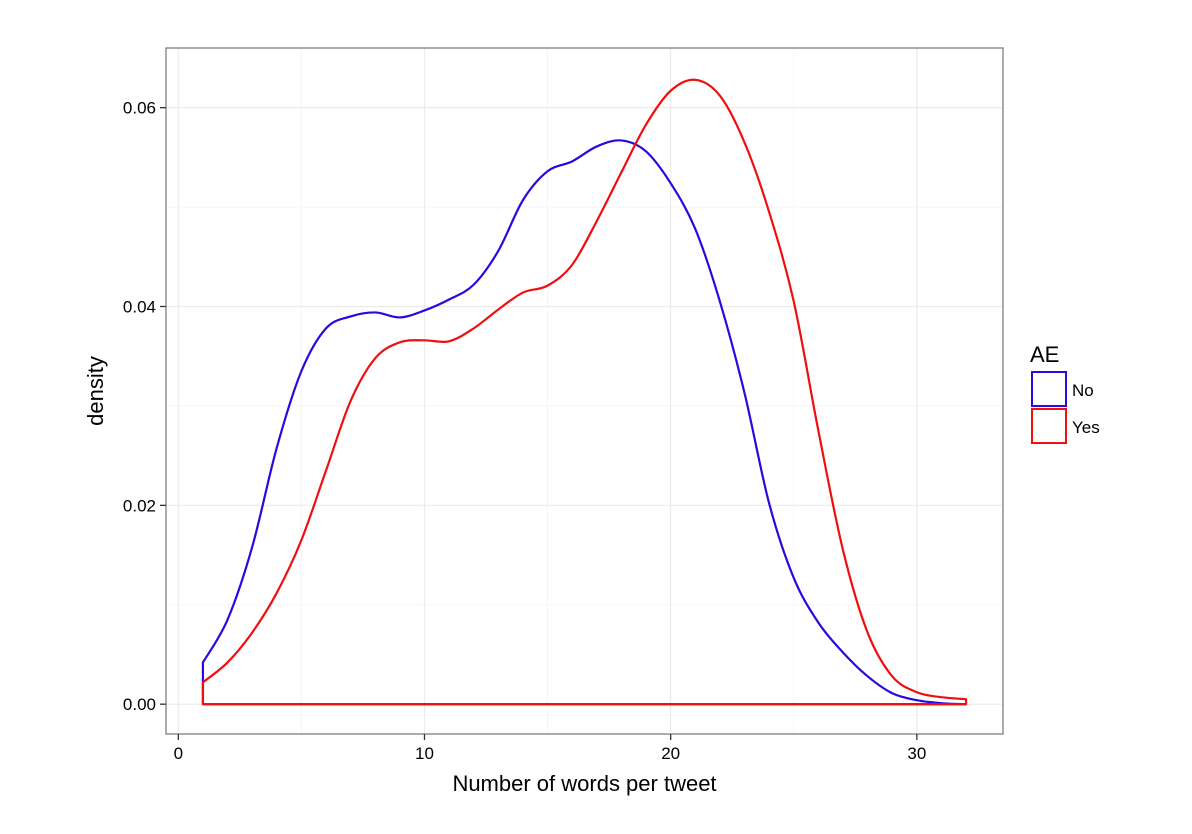  I want to click on y-tick-label-0: 0.00, so click(139, 704).